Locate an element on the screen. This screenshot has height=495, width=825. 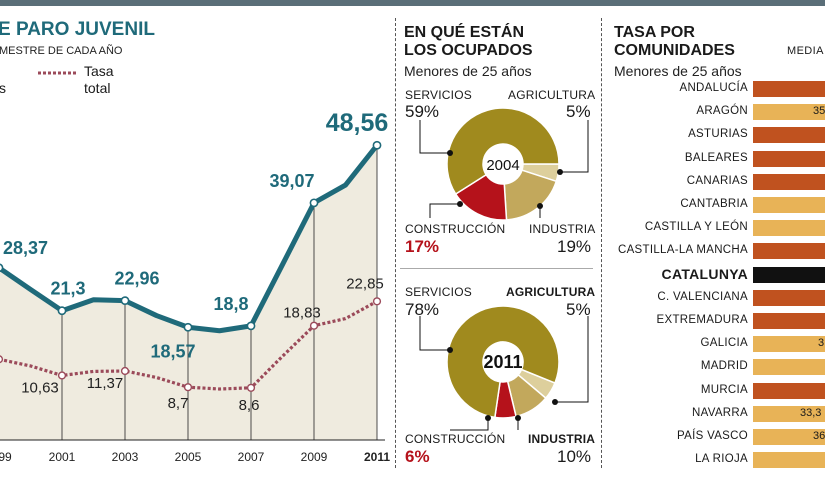
donut2004-industria-value: 19% is located at coordinates (574, 246).